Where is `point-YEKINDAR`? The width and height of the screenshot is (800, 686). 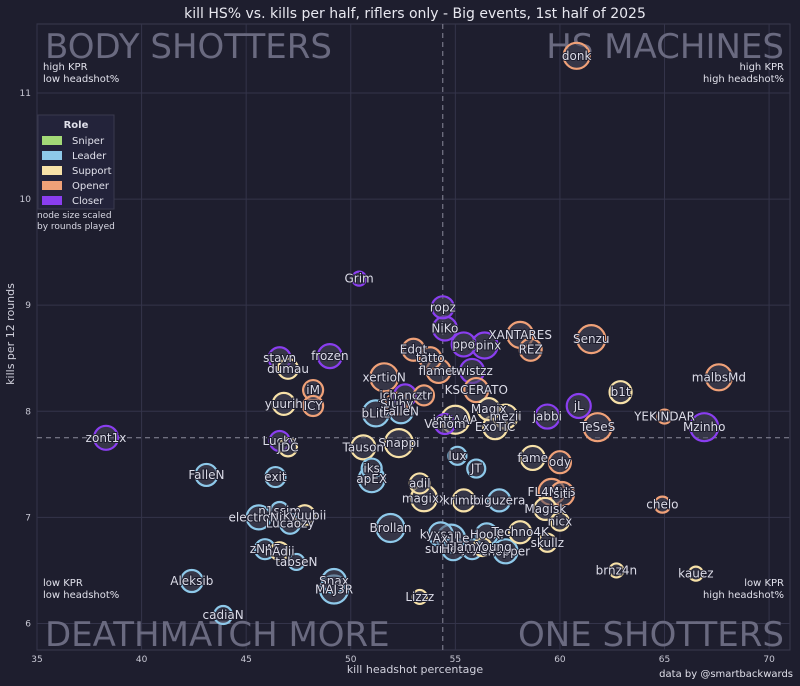
point-YEKINDAR is located at coordinates (664, 416).